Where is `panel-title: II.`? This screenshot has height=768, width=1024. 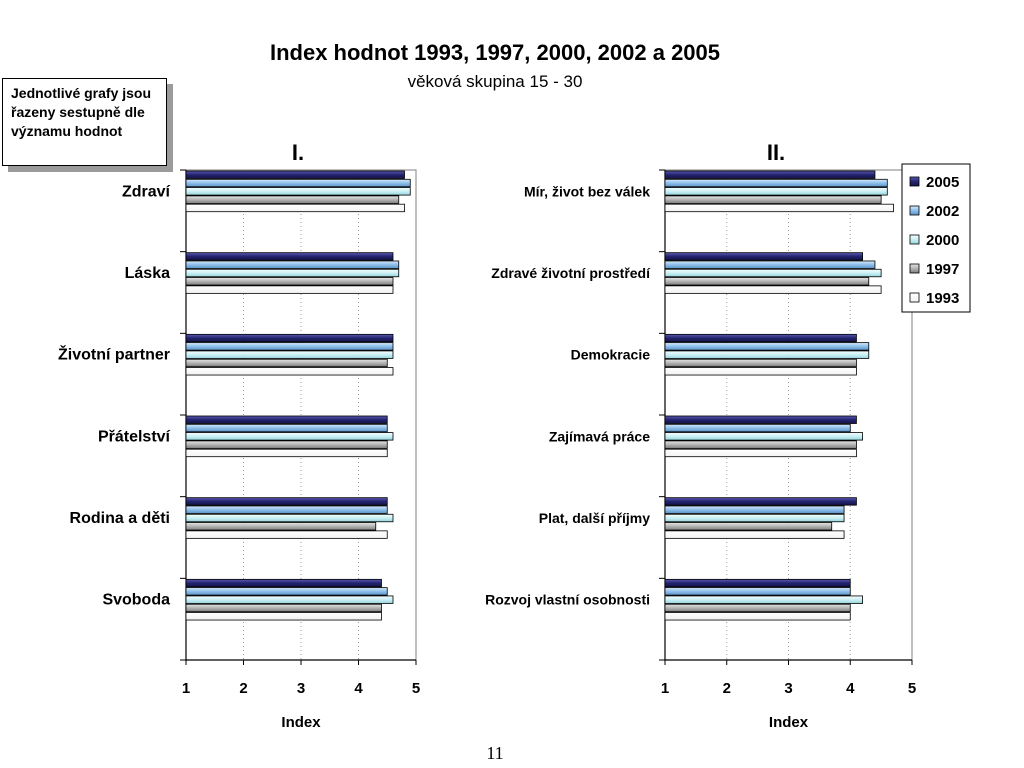
panel-title: II. is located at coordinates (776, 152).